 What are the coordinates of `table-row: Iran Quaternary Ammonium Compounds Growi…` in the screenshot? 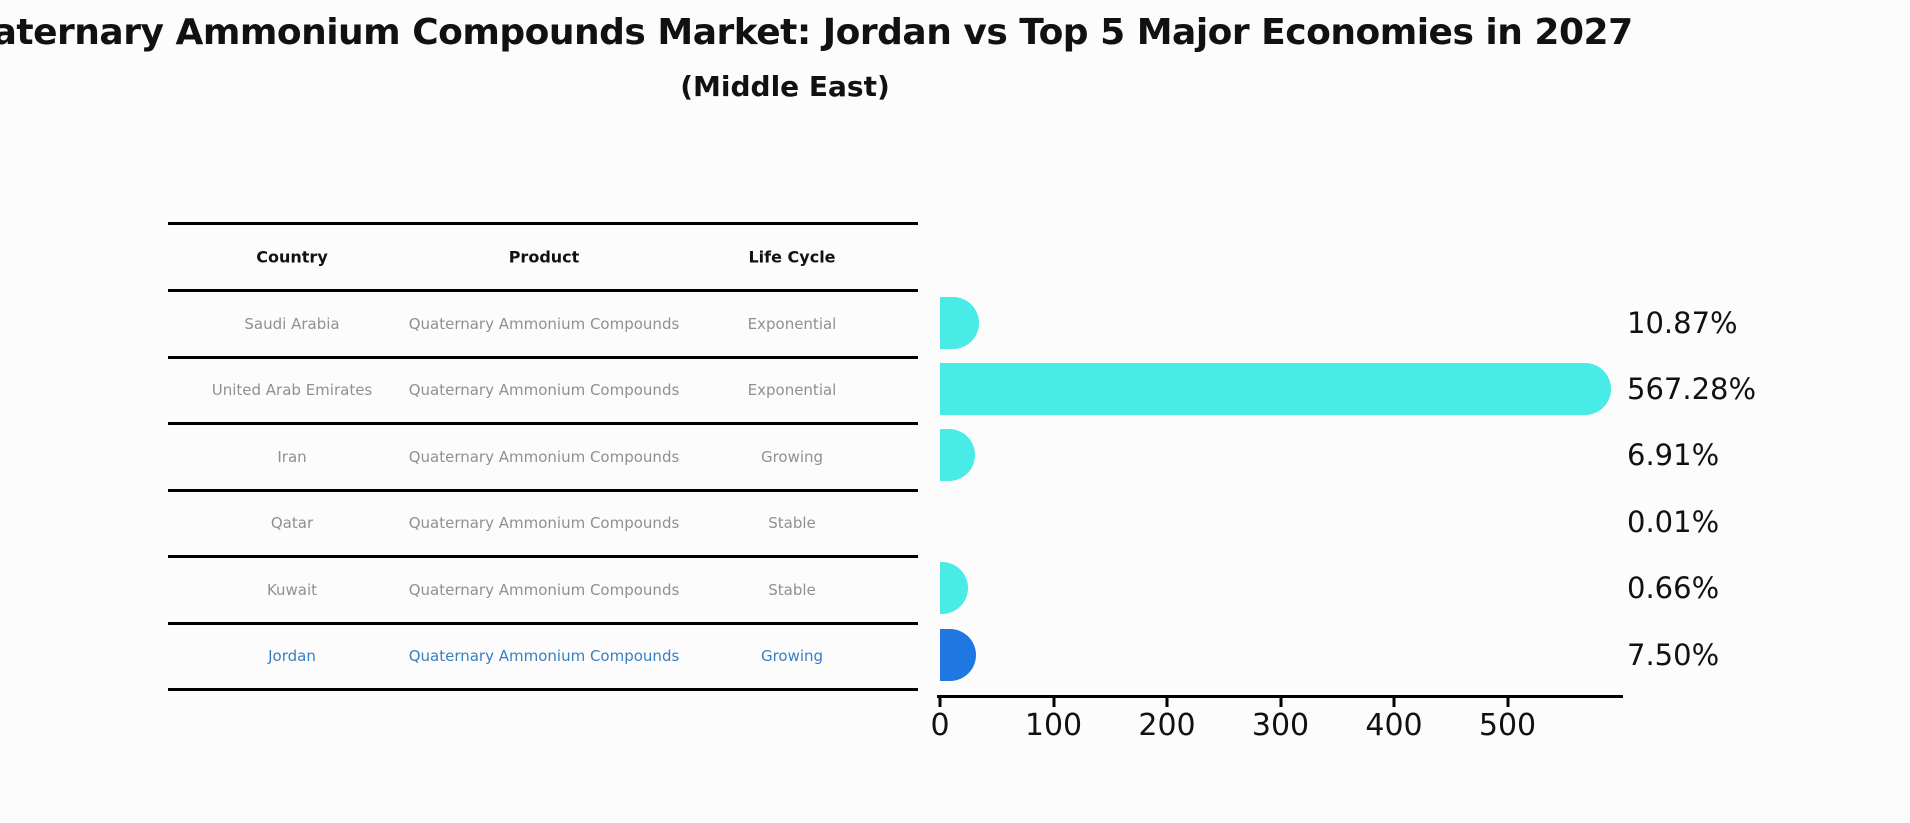 It's located at (543, 458).